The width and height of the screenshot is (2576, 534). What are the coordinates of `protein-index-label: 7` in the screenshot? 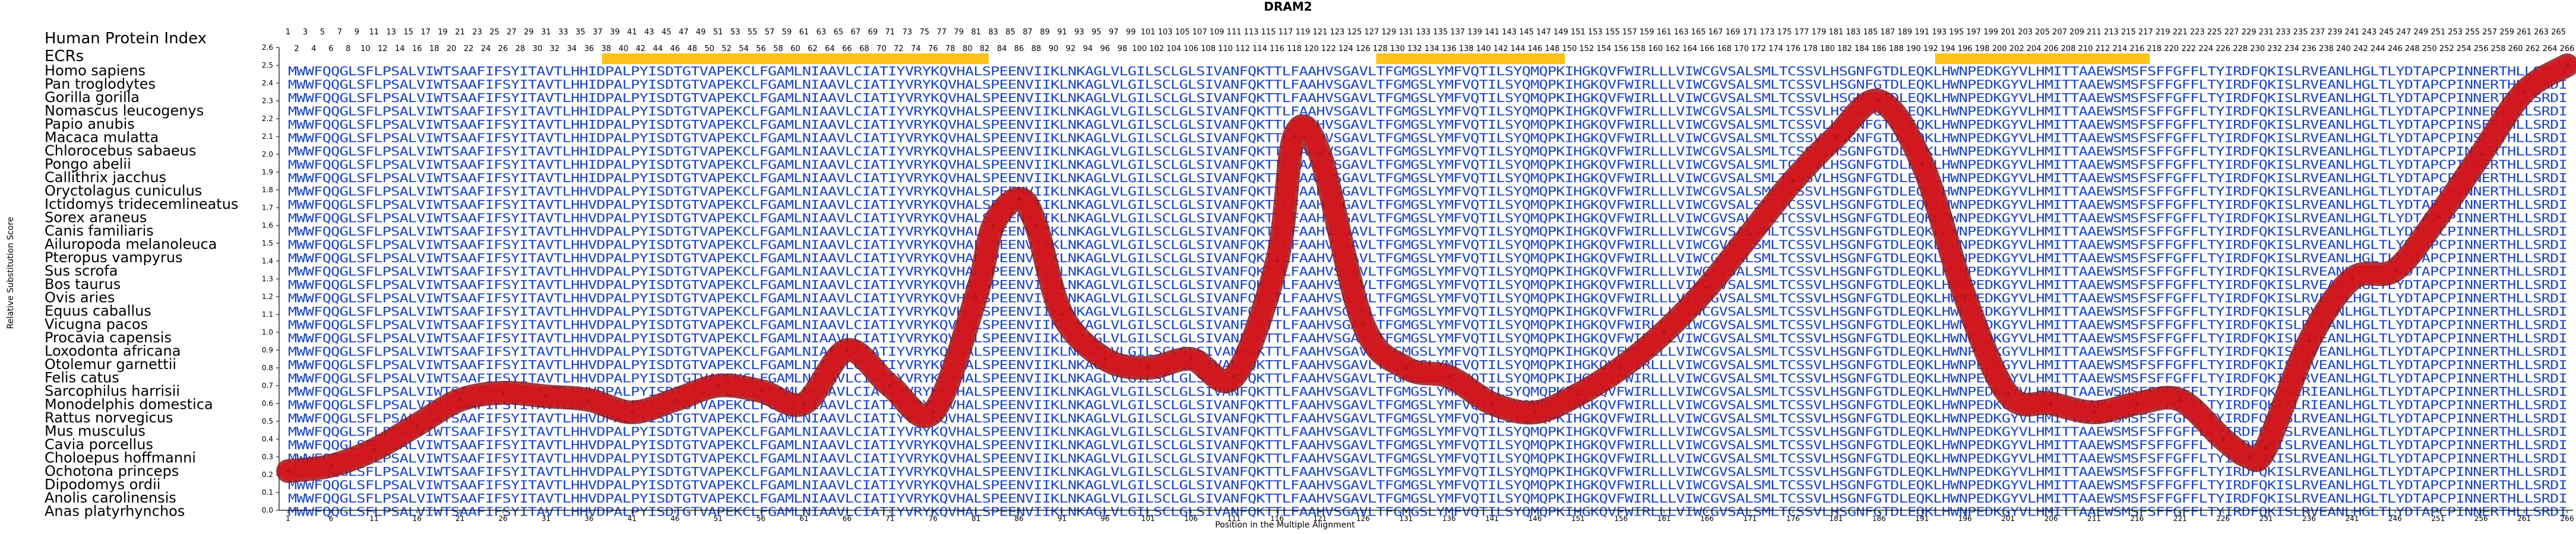 It's located at (339, 32).